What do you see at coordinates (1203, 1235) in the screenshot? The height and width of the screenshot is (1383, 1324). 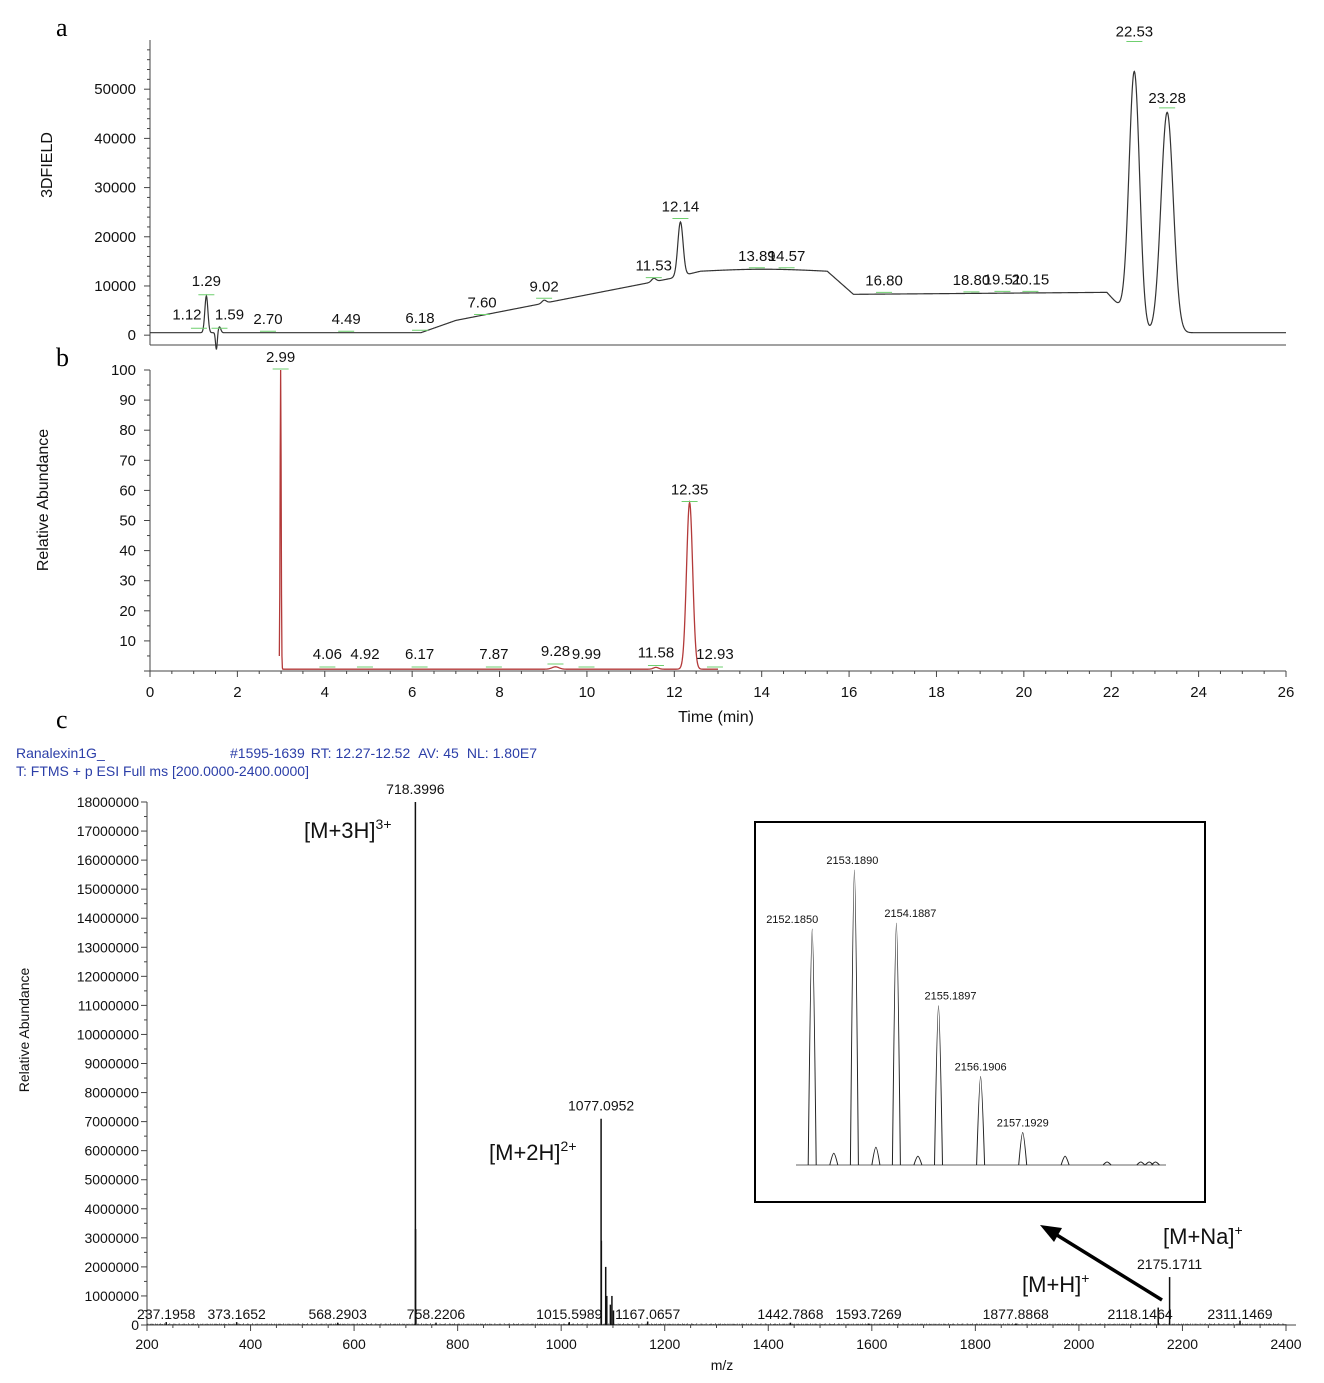 I see `ion-label-mna: [M+Na]+` at bounding box center [1203, 1235].